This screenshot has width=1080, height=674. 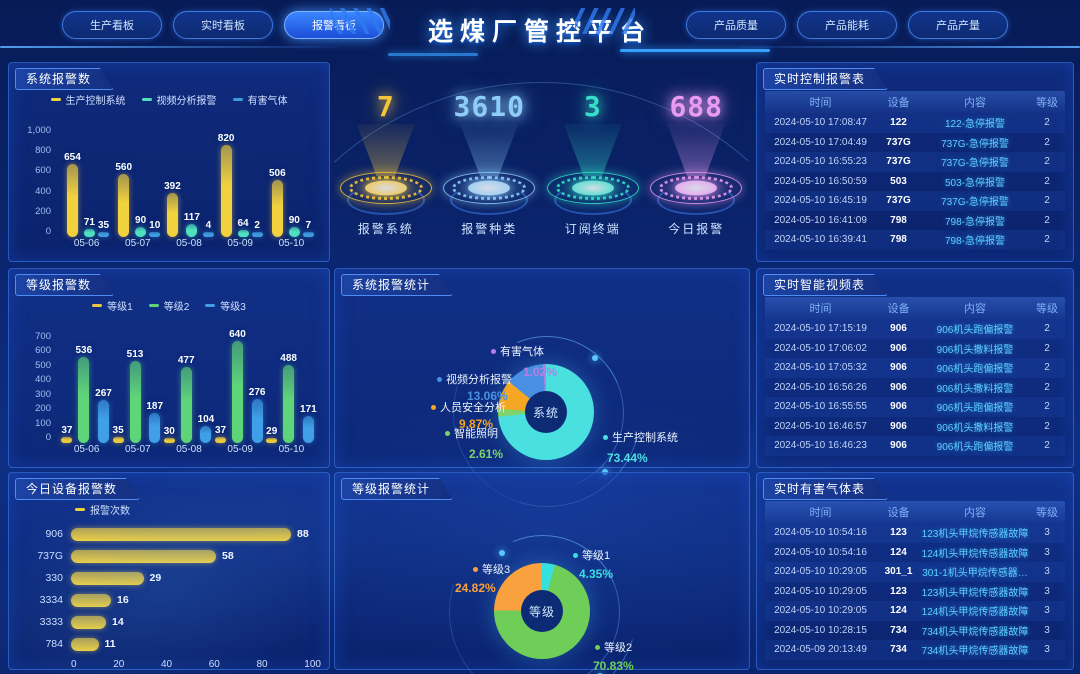 What do you see at coordinates (517, 351) in the screenshot?
I see `slice-label: 有害气体` at bounding box center [517, 351].